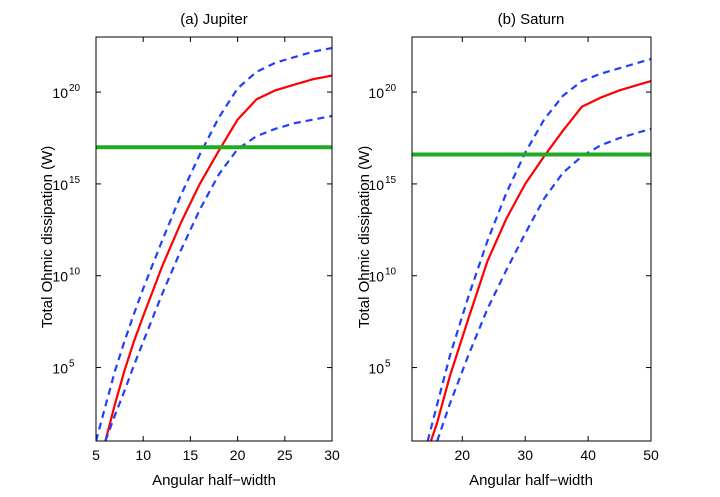 This screenshot has width=720, height=497. What do you see at coordinates (75, 272) in the screenshot?
I see `y-tick-exponent-jupiter: 10` at bounding box center [75, 272].